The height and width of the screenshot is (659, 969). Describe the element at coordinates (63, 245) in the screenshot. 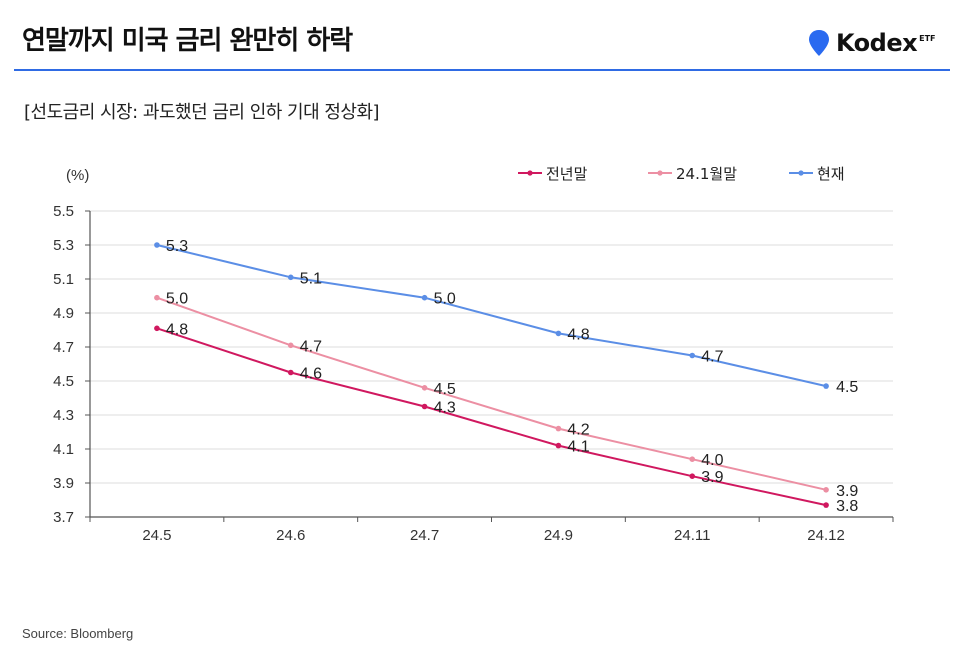

I see `y-tick-label: 5.3` at that location.